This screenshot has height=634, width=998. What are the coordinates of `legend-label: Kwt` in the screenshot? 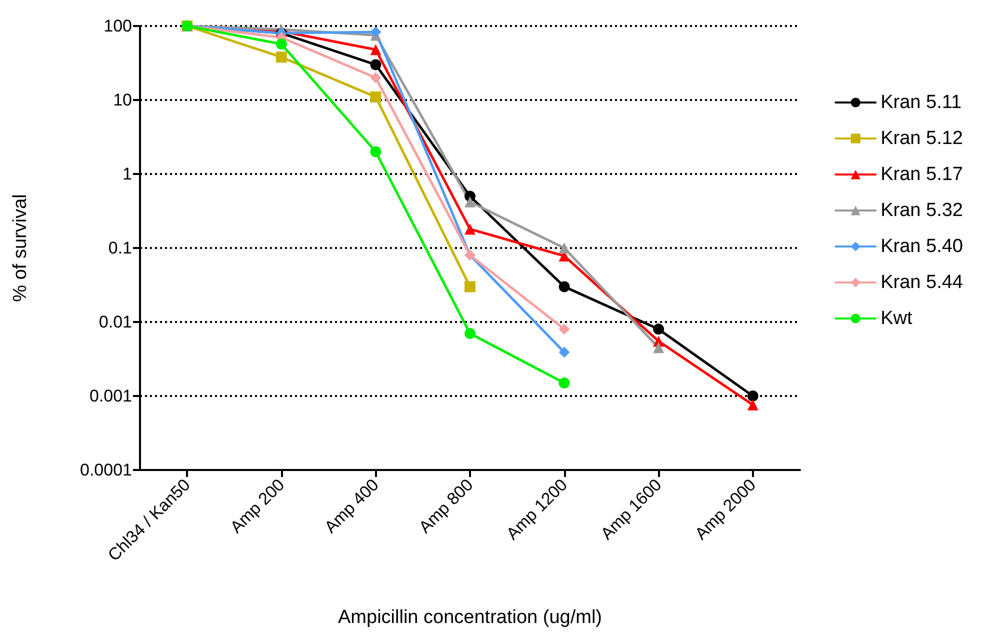 It's located at (896, 318).